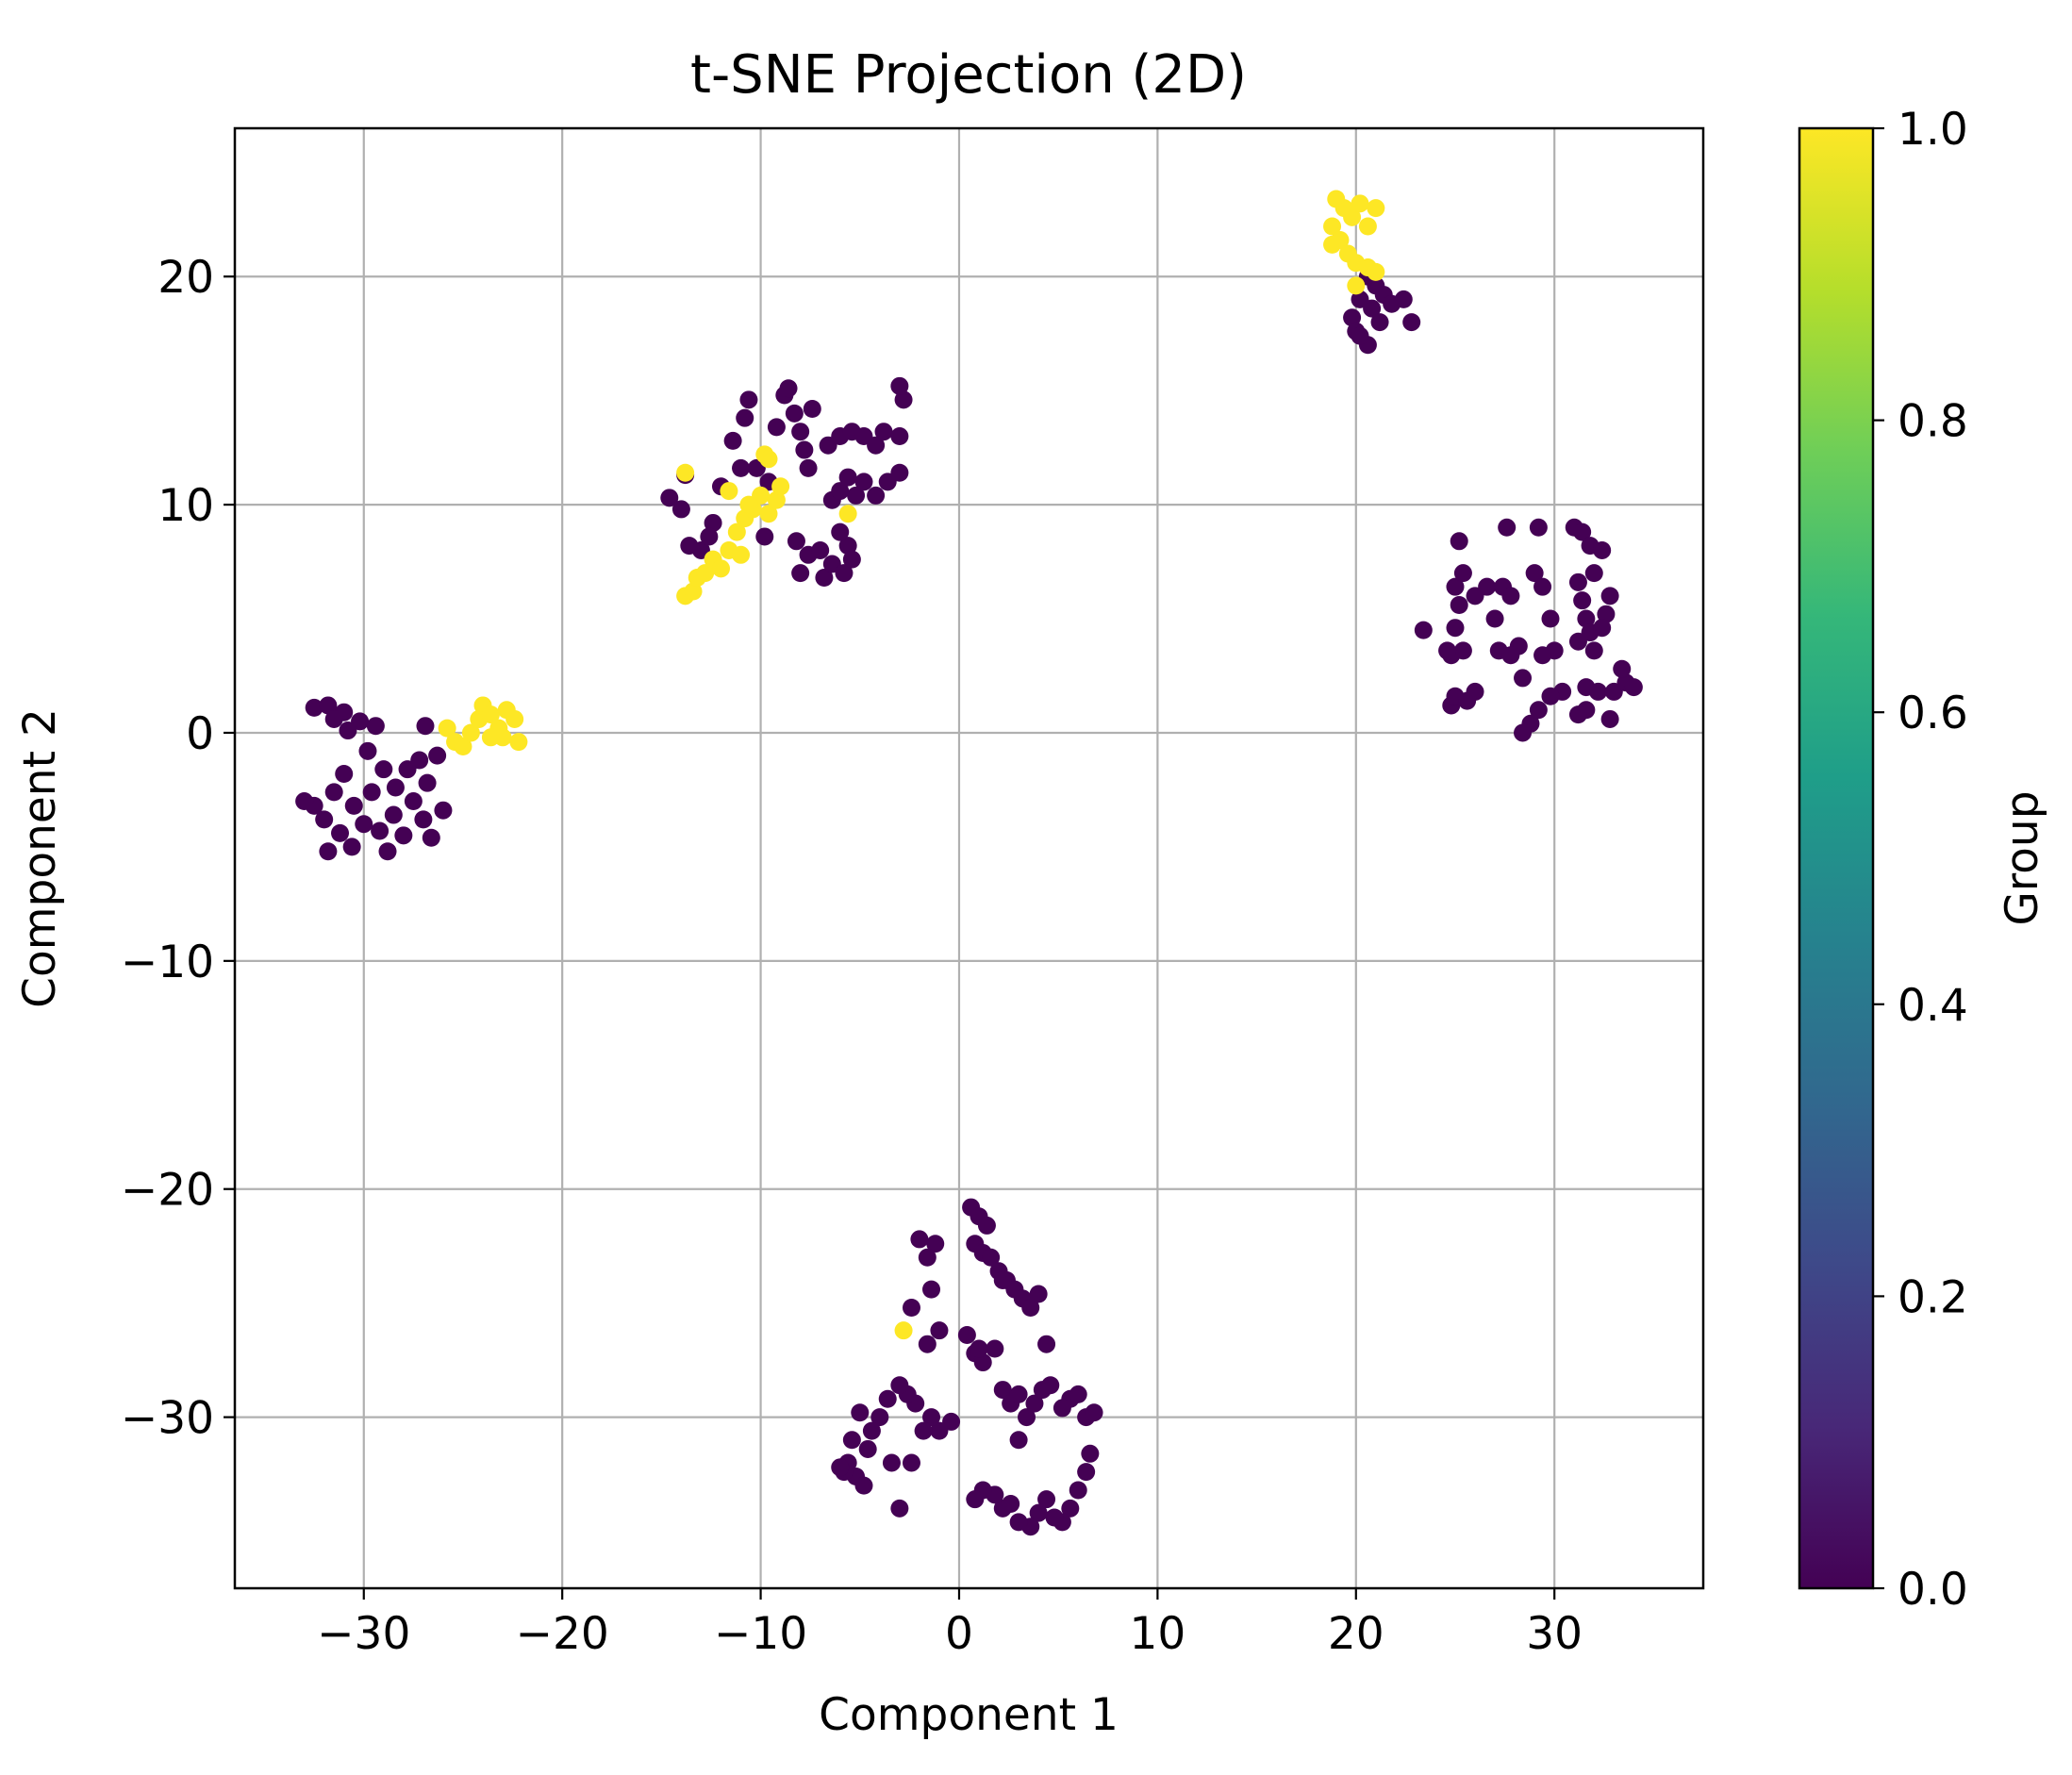  Describe the element at coordinates (200, 734) in the screenshot. I see `y-tick-label: 0` at that location.